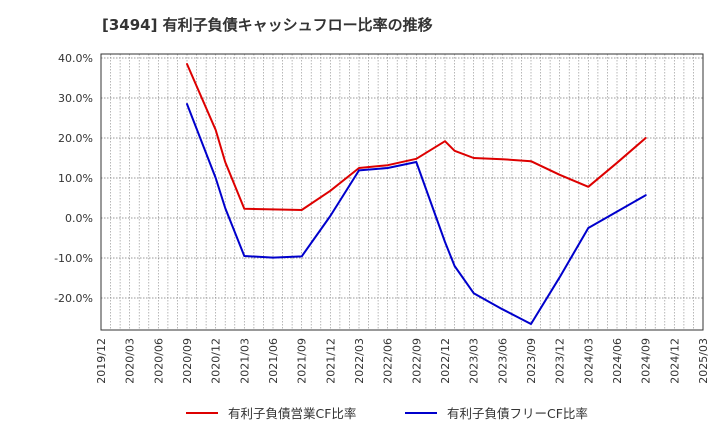 The image size is (720, 440). What do you see at coordinates (101, 361) in the screenshot?
I see `x-tick-label: 2019/12` at bounding box center [101, 361].